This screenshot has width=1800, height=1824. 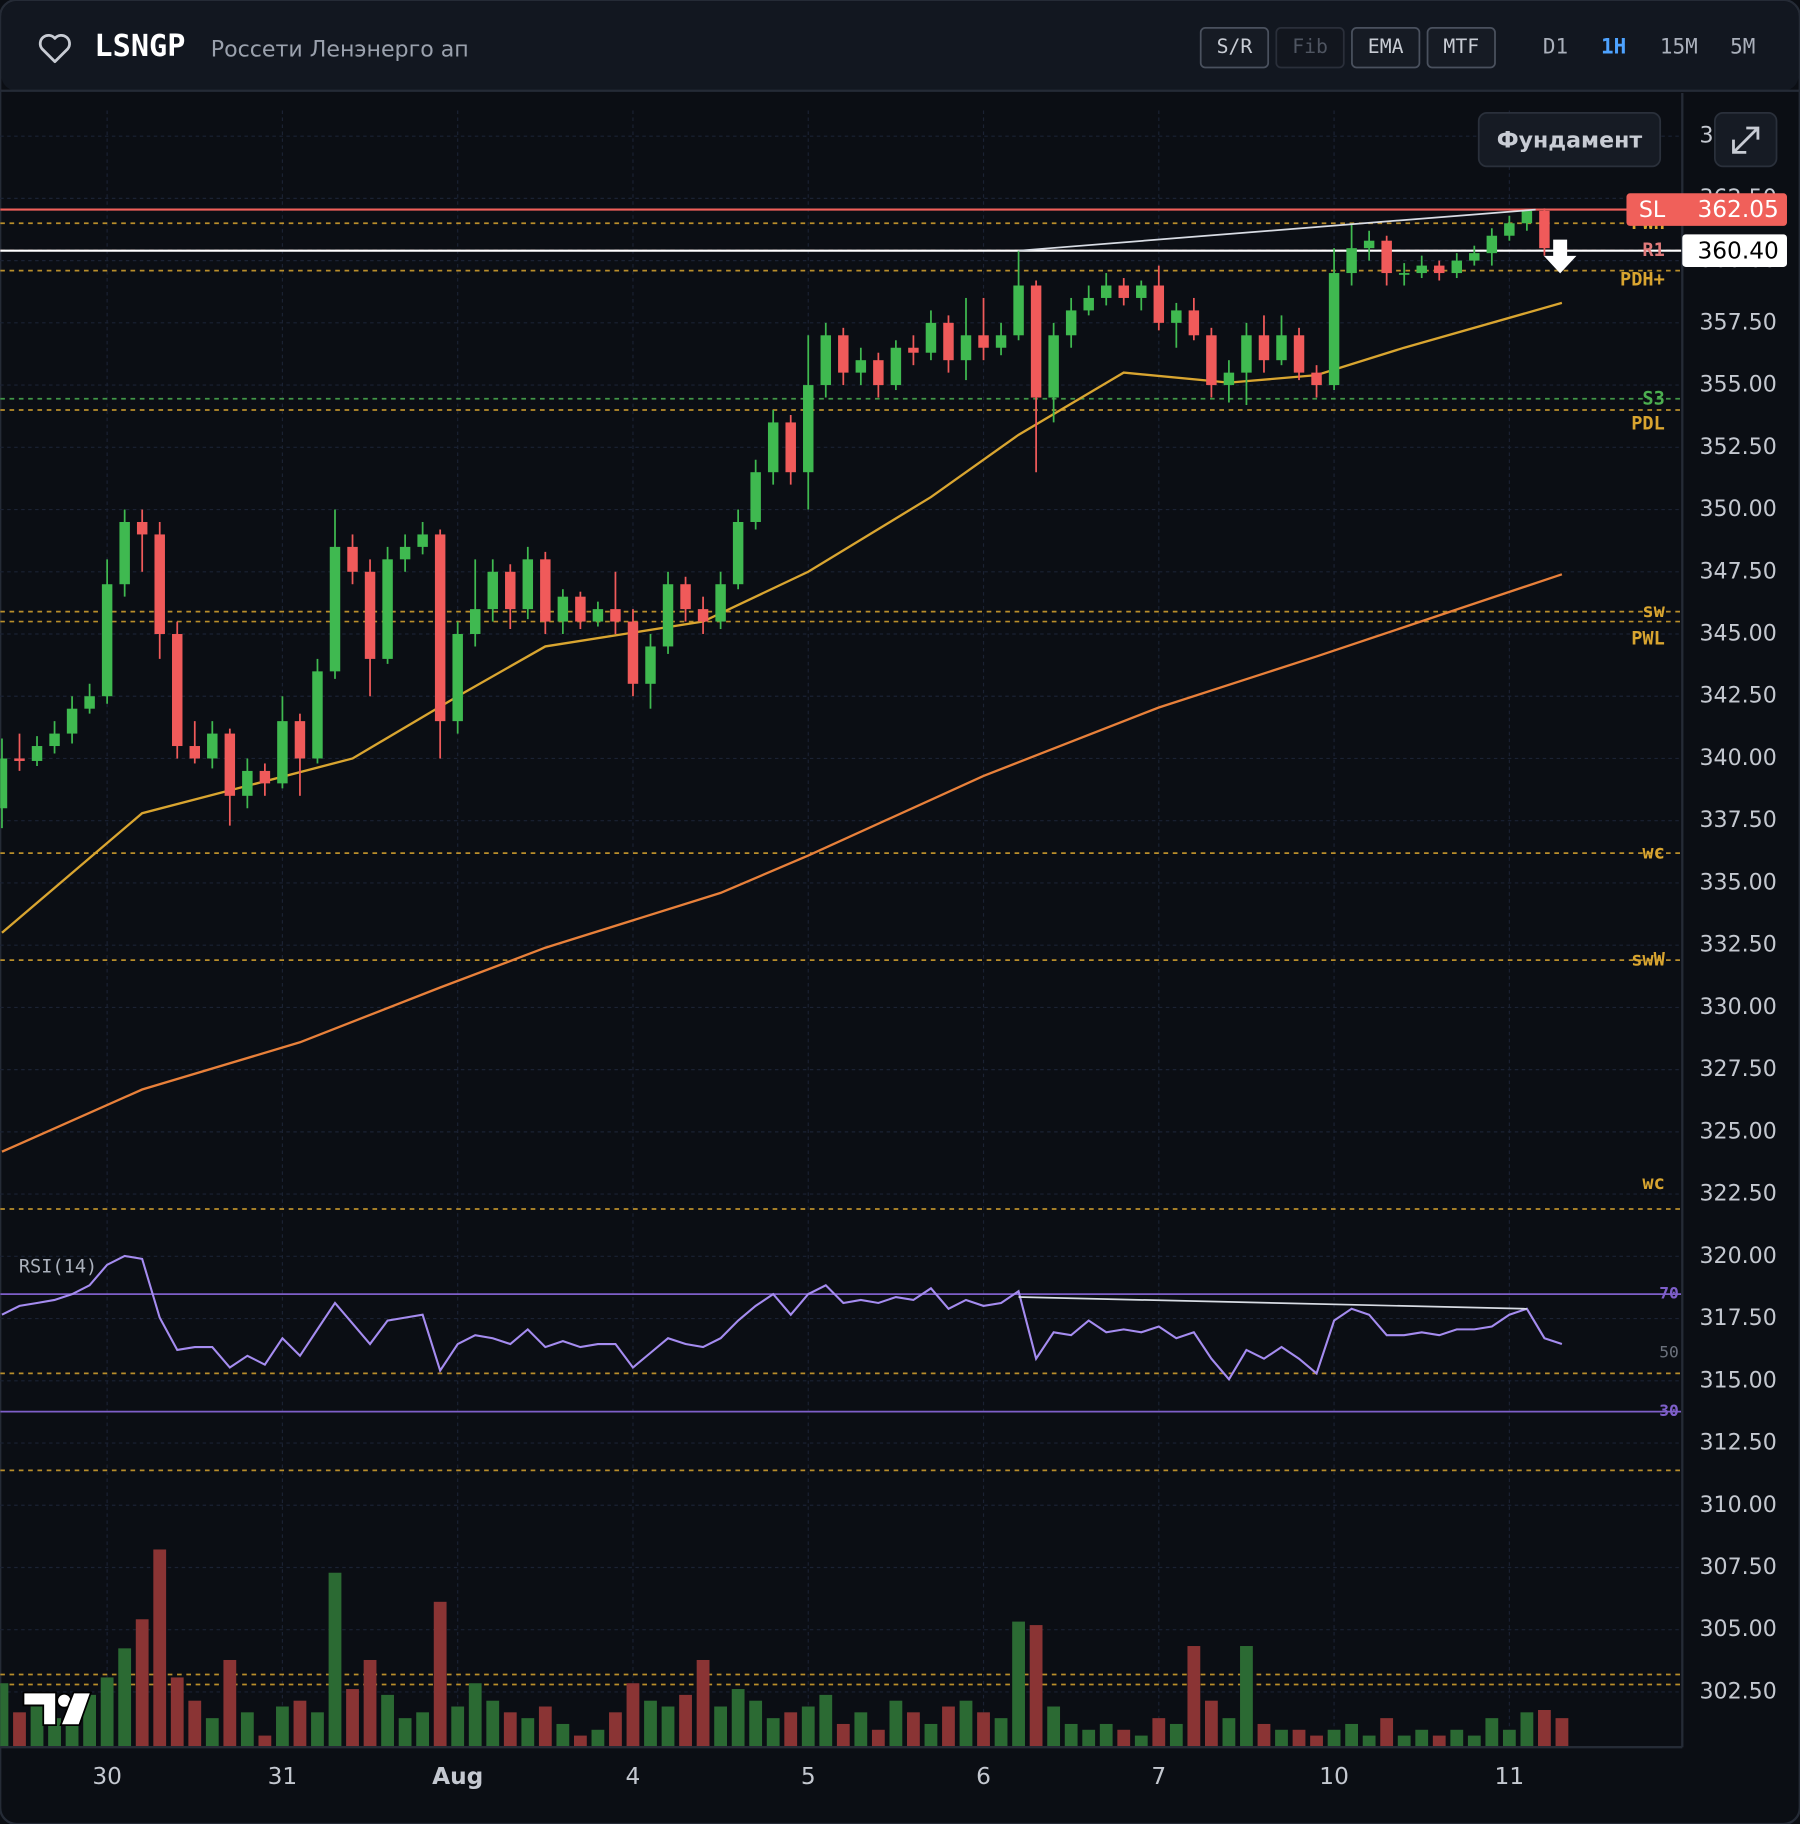 I want to click on rsi-label: RSI(14), so click(x=58, y=1266).